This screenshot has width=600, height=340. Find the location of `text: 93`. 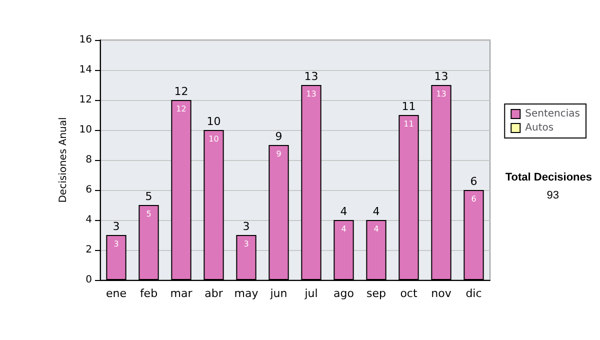

text: 93 is located at coordinates (553, 196).